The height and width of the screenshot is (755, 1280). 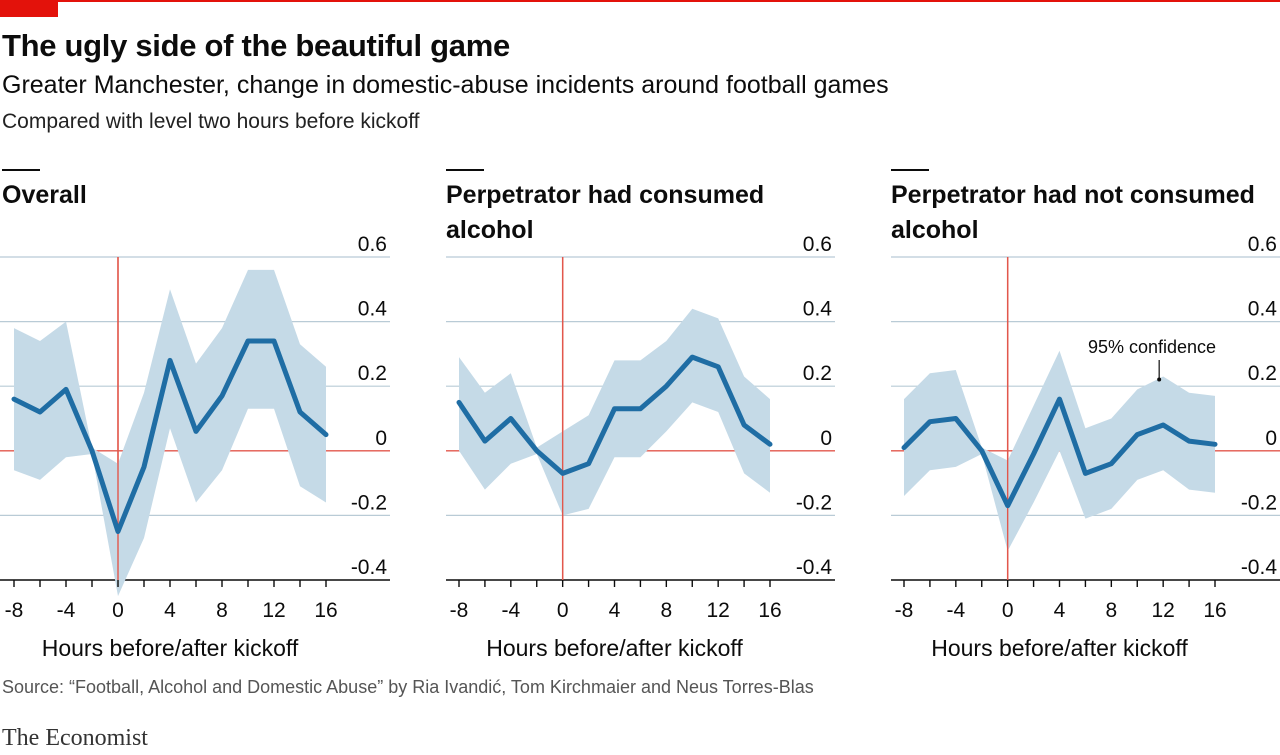 I want to click on brand-red-tag, so click(x=29, y=8).